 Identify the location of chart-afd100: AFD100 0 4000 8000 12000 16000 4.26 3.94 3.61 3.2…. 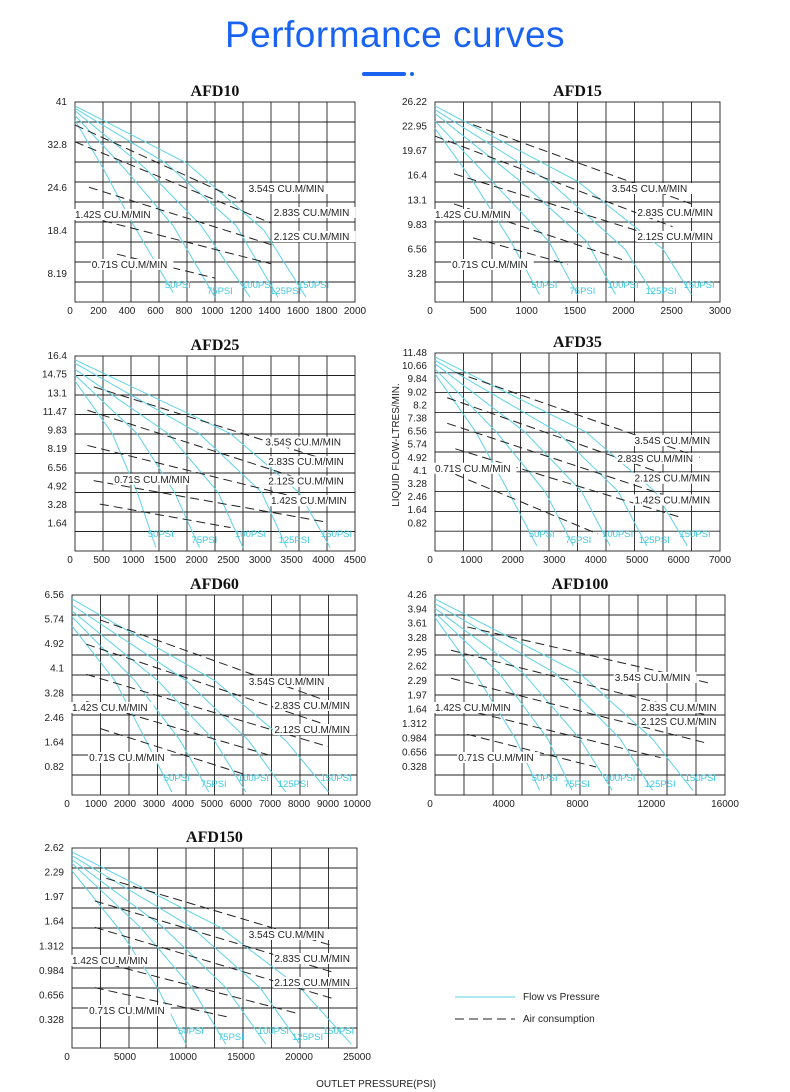
(570, 693).